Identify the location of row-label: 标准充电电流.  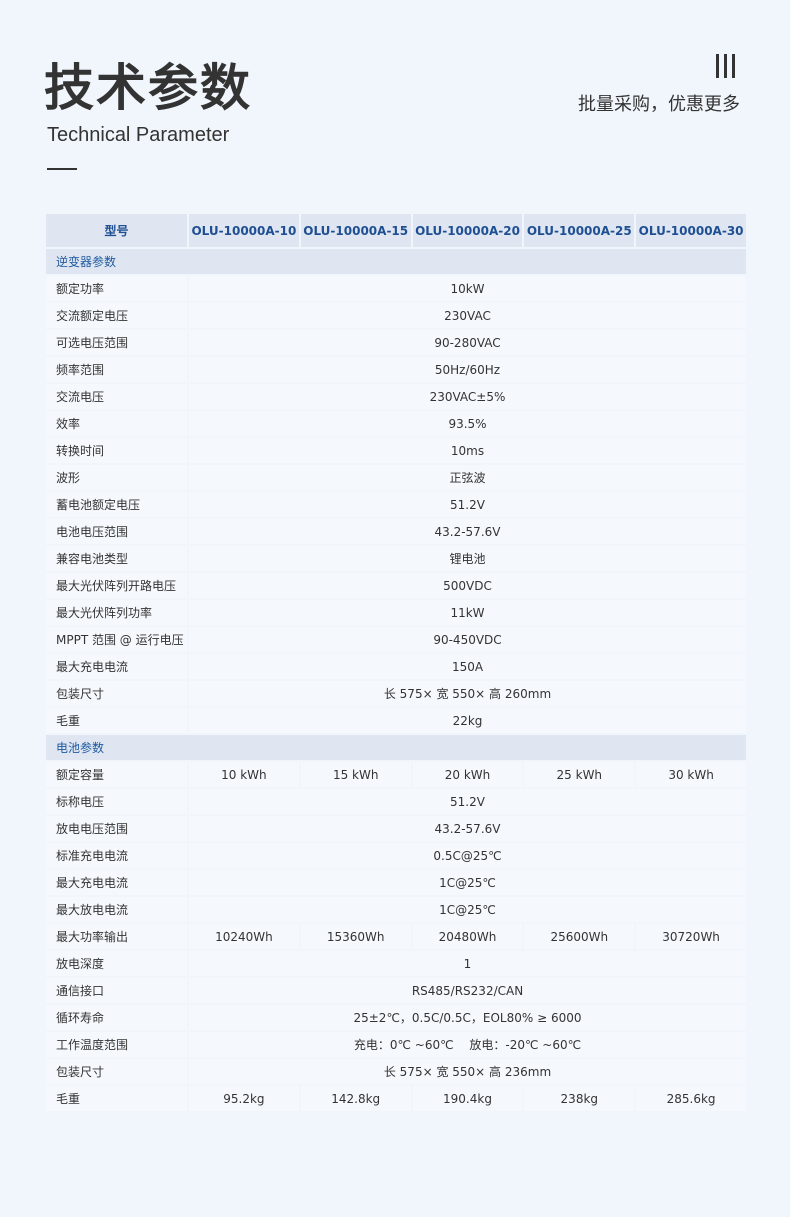
(116, 855).